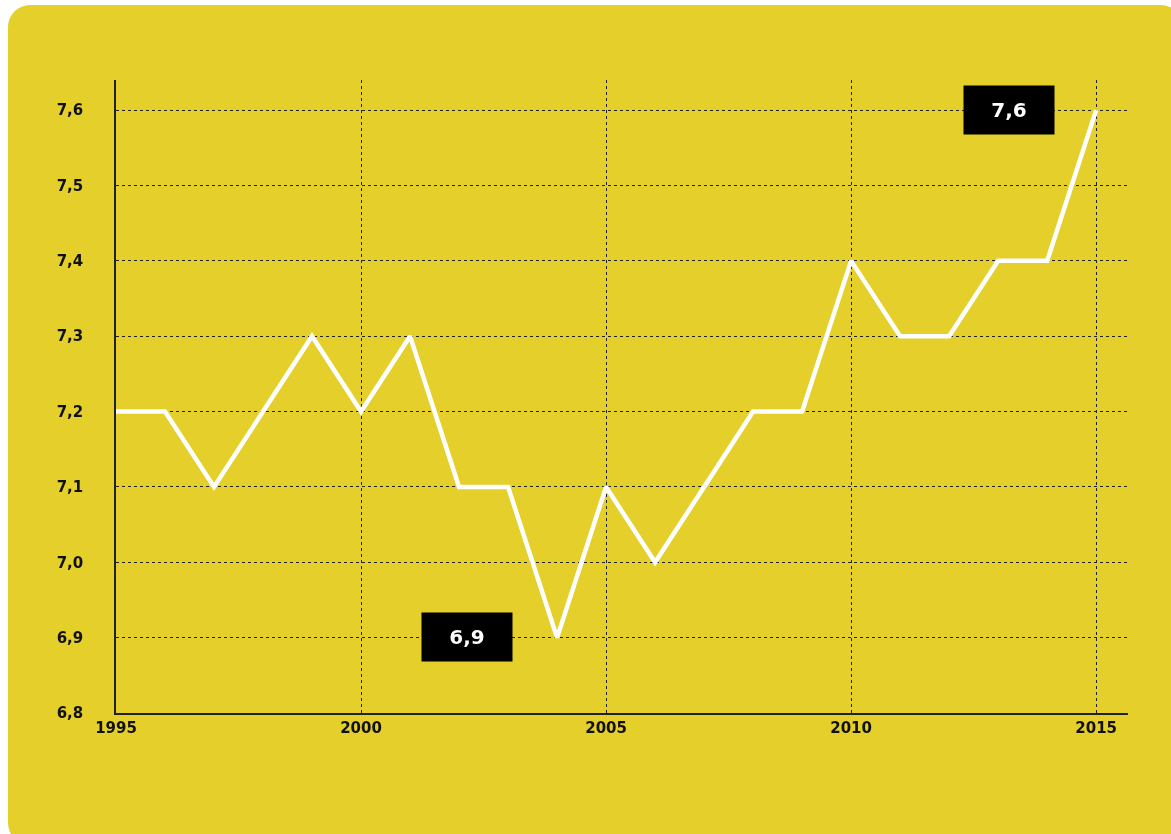  What do you see at coordinates (70, 637) in the screenshot?
I see `y-tick-label: 6,9` at bounding box center [70, 637].